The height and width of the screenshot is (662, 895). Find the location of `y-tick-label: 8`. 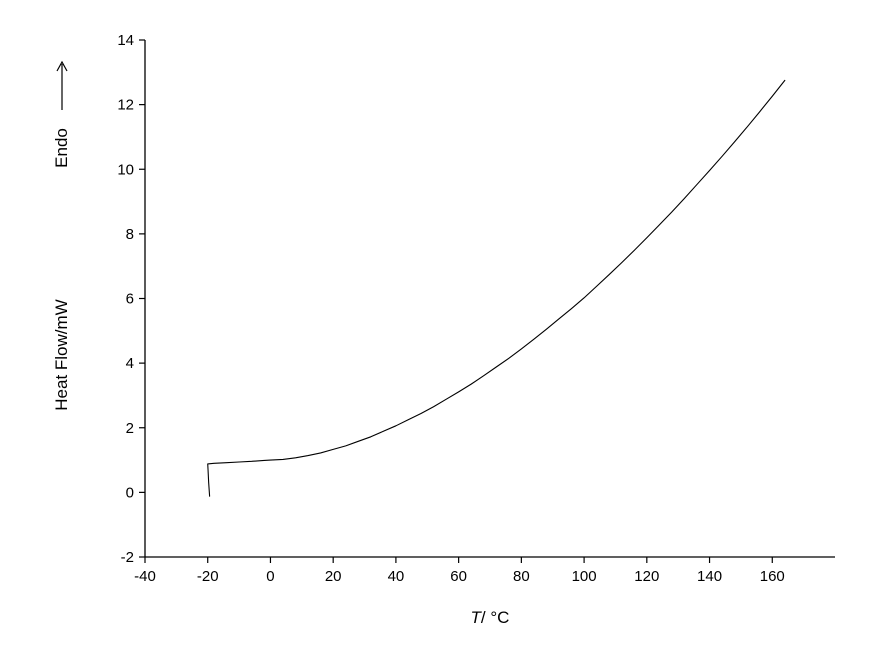

y-tick-label: 8 is located at coordinates (130, 234).